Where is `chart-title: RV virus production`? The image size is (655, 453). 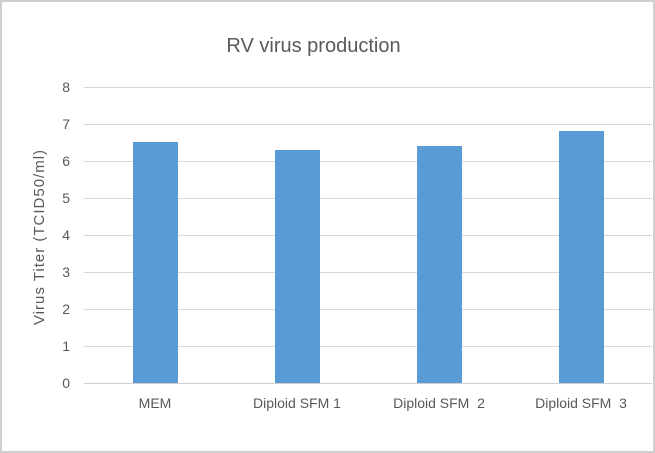 chart-title: RV virus production is located at coordinates (313, 46).